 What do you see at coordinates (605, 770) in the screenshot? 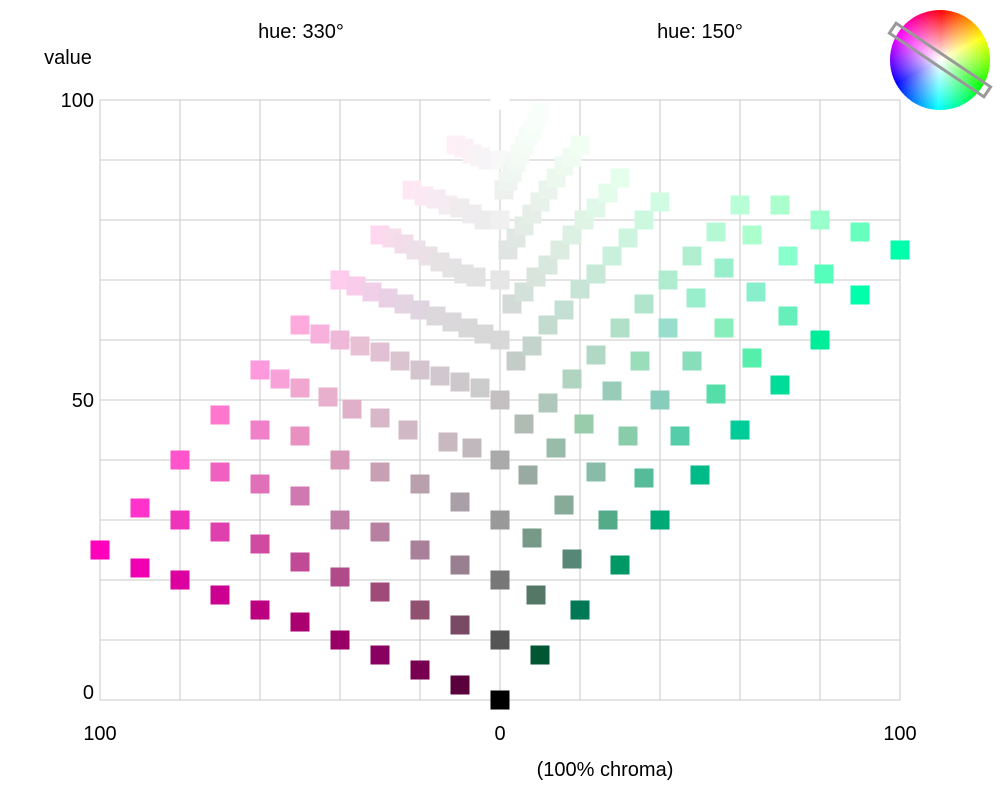
I see `x-axis-label: (100% chroma)` at bounding box center [605, 770].